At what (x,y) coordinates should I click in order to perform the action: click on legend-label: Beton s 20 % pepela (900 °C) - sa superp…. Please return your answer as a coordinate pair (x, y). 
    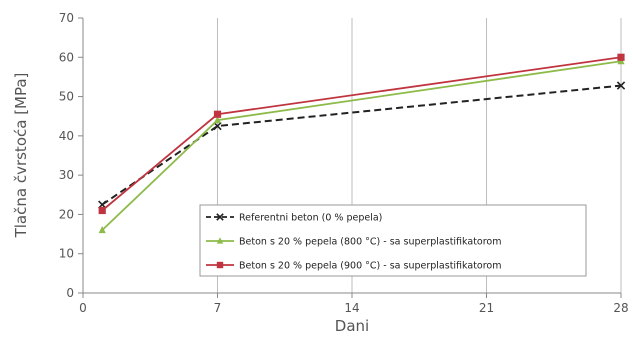
    Looking at the image, I should click on (370, 266).